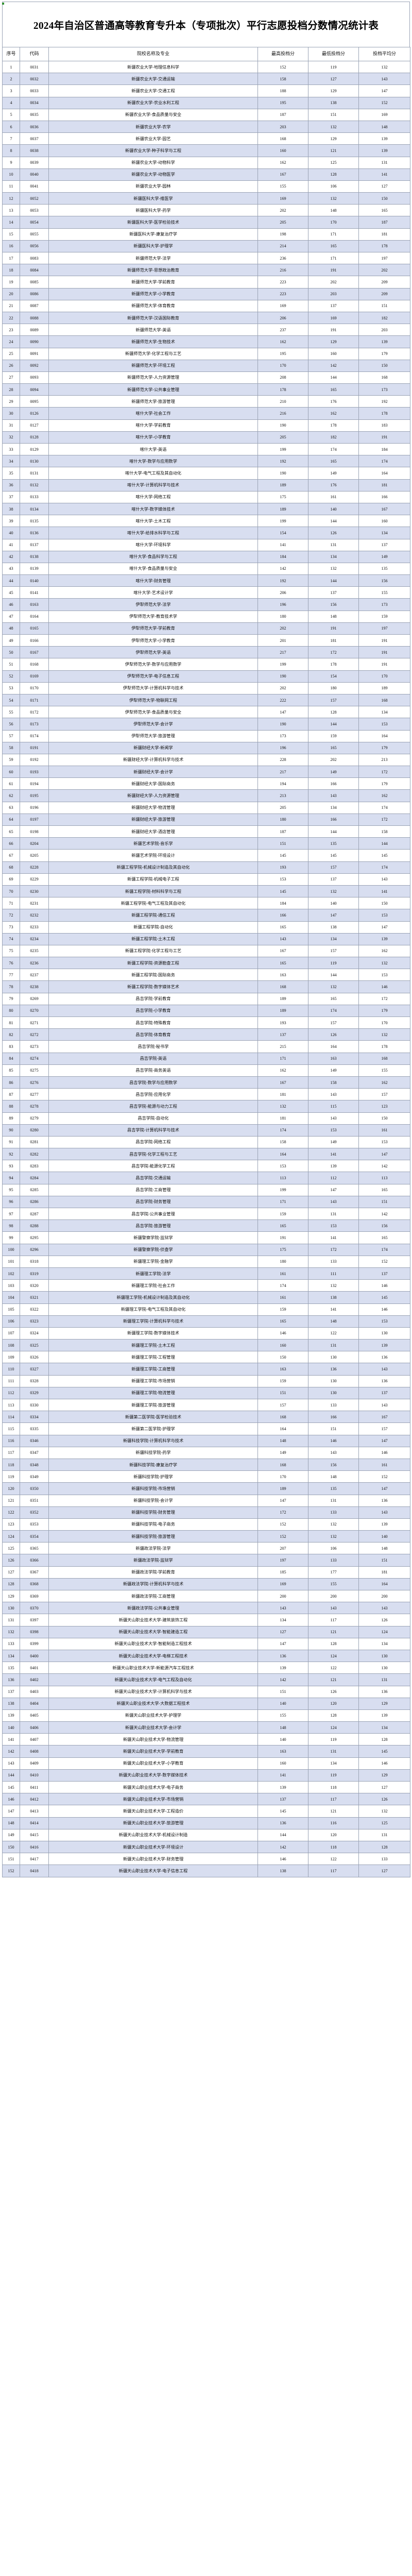  Describe the element at coordinates (34, 544) in the screenshot. I see `cell-code: 0137` at that location.